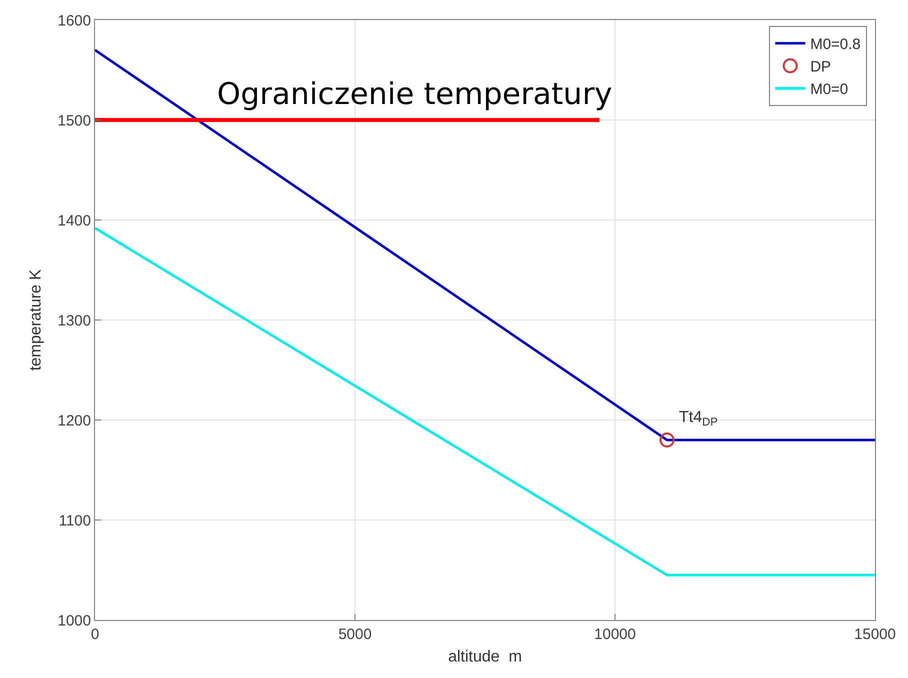 This screenshot has width=908, height=678. Describe the element at coordinates (485, 657) in the screenshot. I see `x-axis-title: altitude m` at that location.